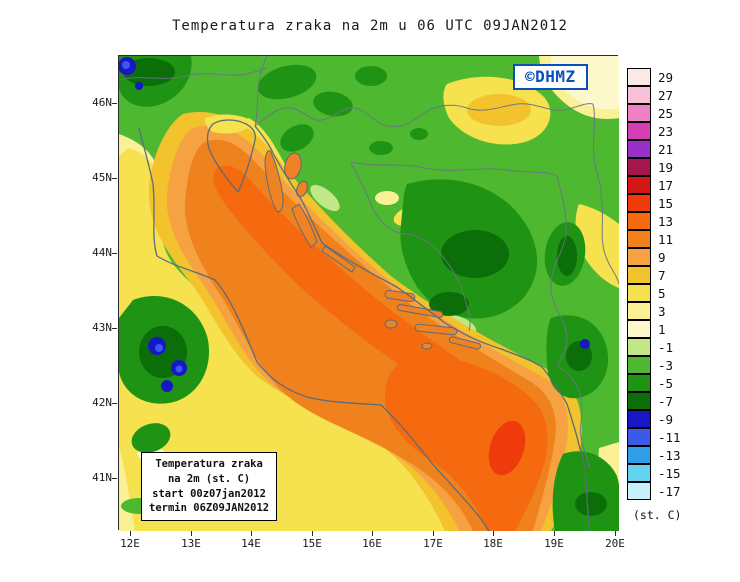 This screenshot has height=582, width=740. Describe the element at coordinates (662, 257) in the screenshot. I see `legend-value: 9` at that location.